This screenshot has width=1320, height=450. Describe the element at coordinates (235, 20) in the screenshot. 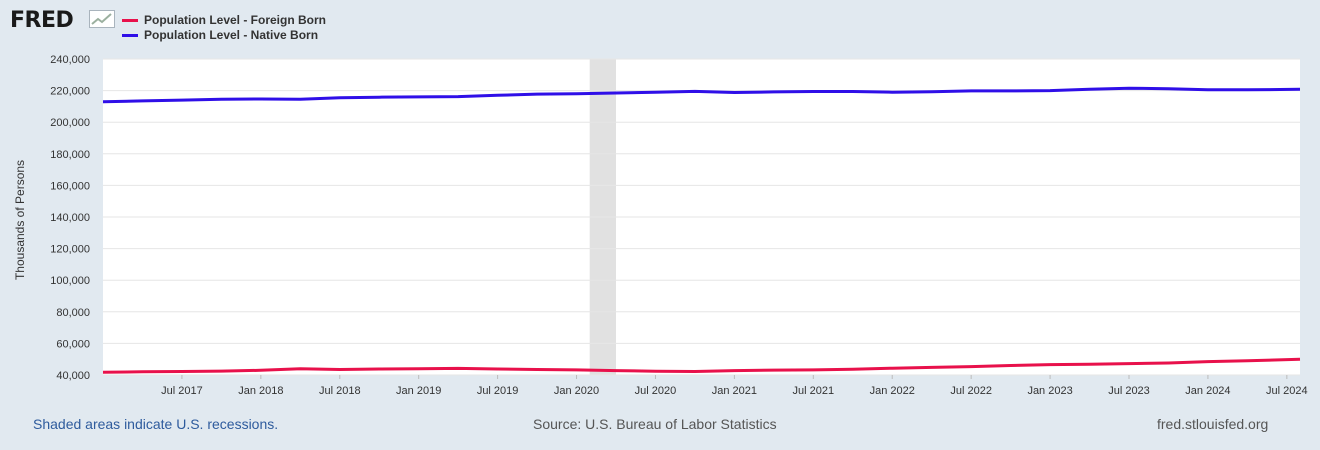

I see `legend-label-foreign-born: Population Level - Foreign Born` at that location.